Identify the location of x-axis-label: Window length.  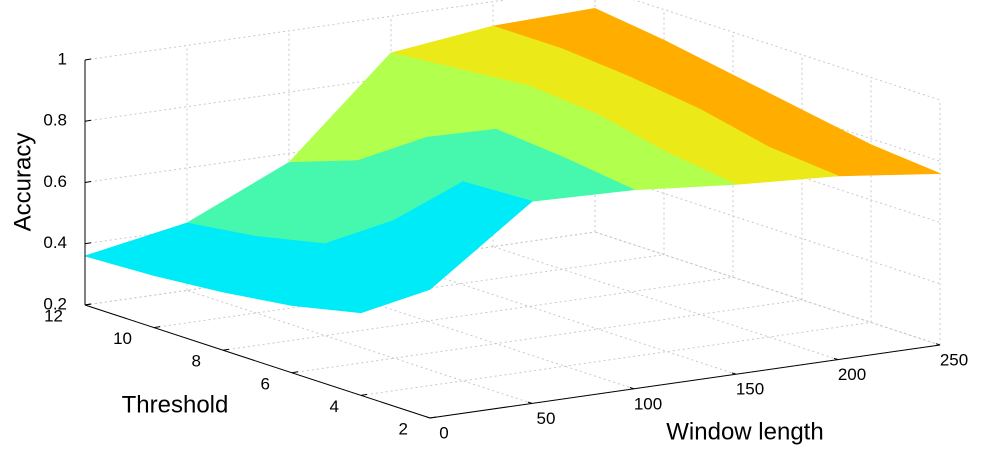
(744, 431).